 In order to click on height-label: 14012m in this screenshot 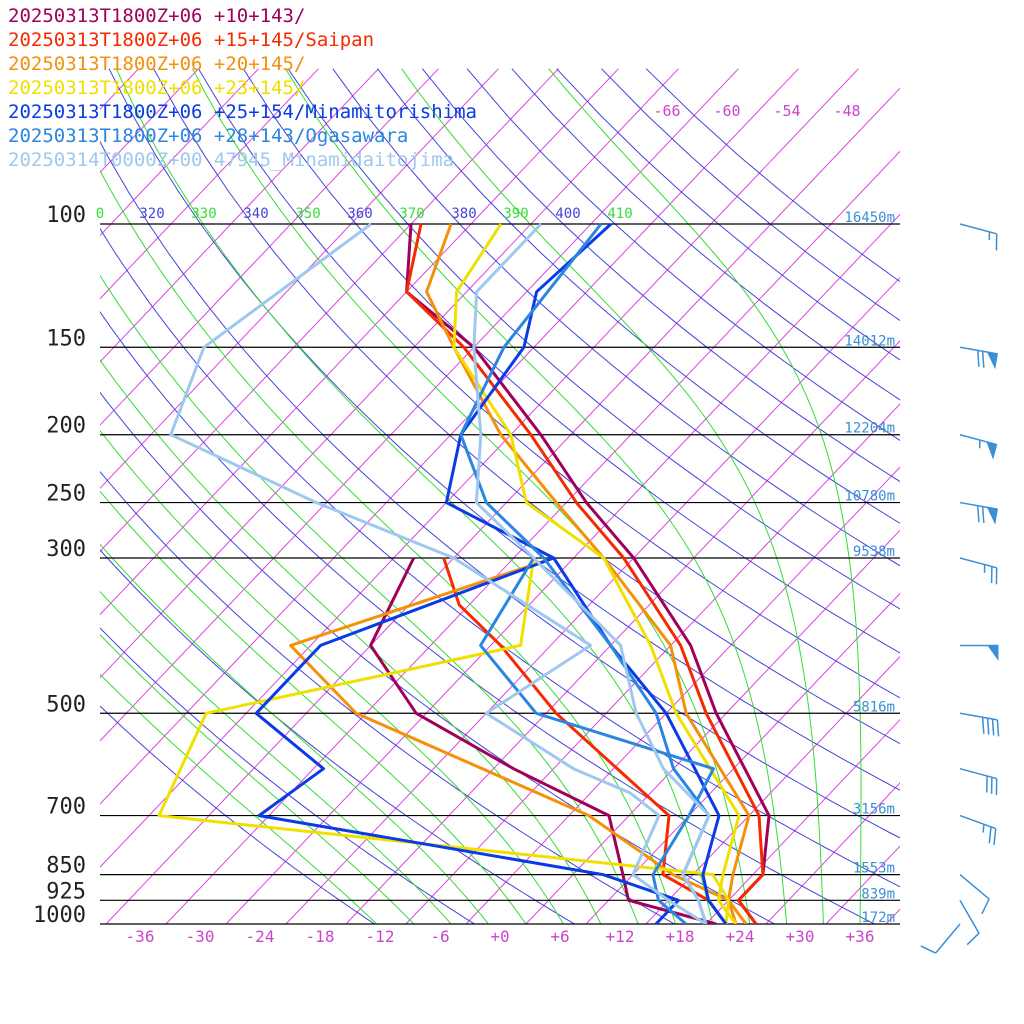, I will do `click(869, 341)`.